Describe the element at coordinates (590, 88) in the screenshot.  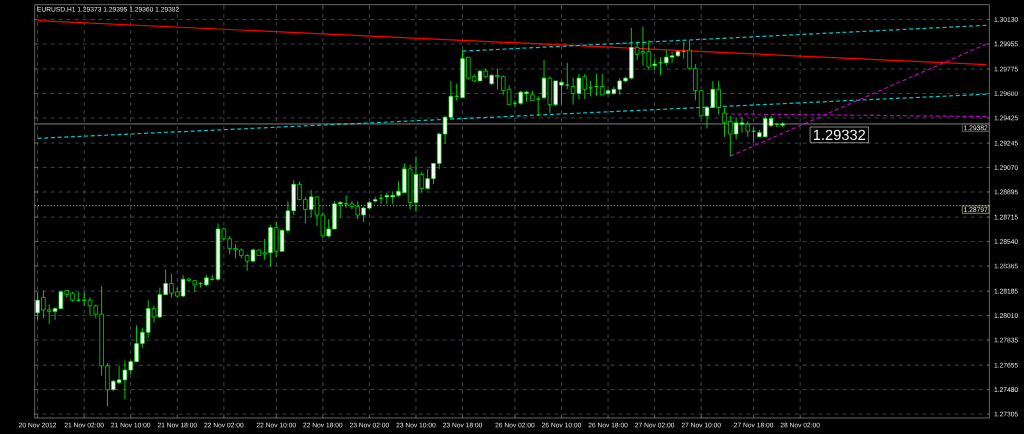
I see `candlestick` at that location.